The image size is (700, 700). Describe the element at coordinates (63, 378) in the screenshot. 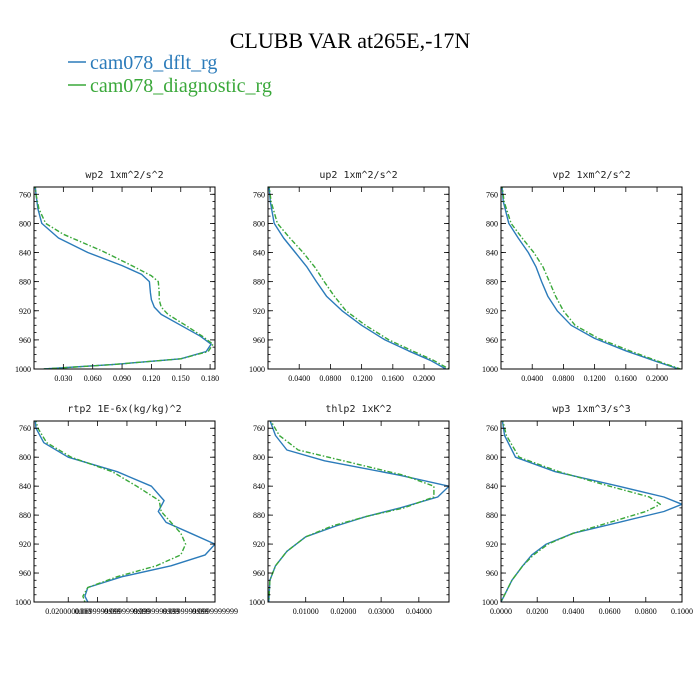

I see `x-tick-label: 0.030` at that location.